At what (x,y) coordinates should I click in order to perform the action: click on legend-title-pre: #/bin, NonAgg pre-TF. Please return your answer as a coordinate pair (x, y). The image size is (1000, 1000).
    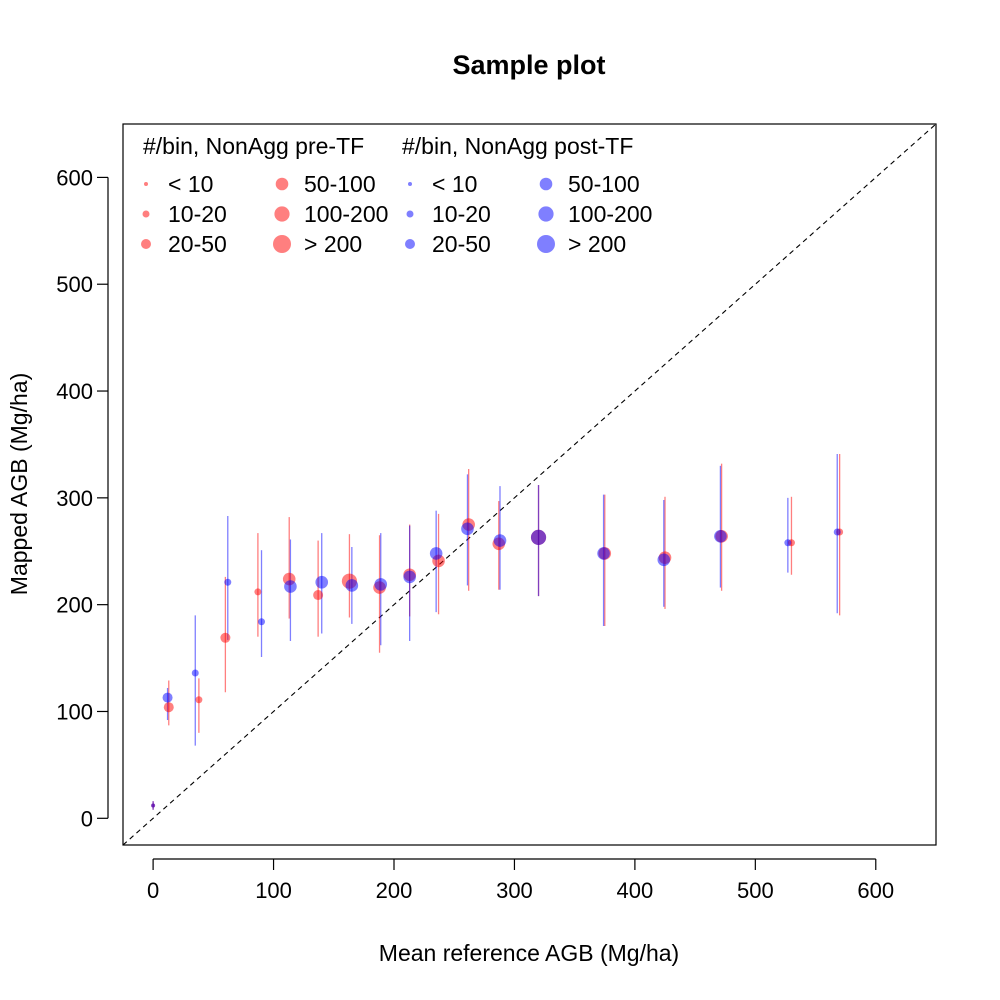
    Looking at the image, I should click on (253, 146).